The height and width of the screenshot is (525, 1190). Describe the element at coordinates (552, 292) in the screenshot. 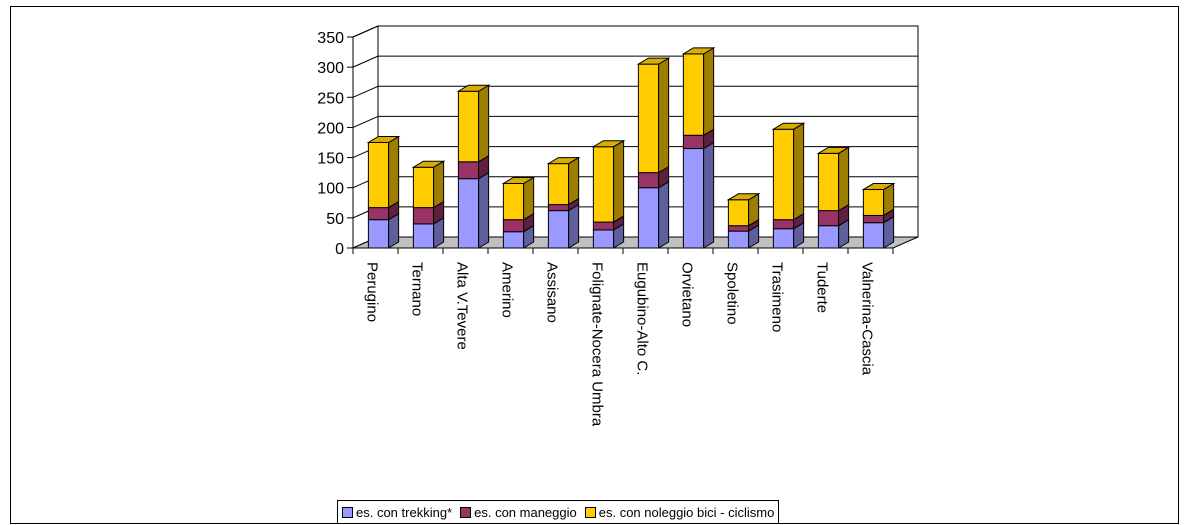

I see `x-tick-label: Assisano` at that location.